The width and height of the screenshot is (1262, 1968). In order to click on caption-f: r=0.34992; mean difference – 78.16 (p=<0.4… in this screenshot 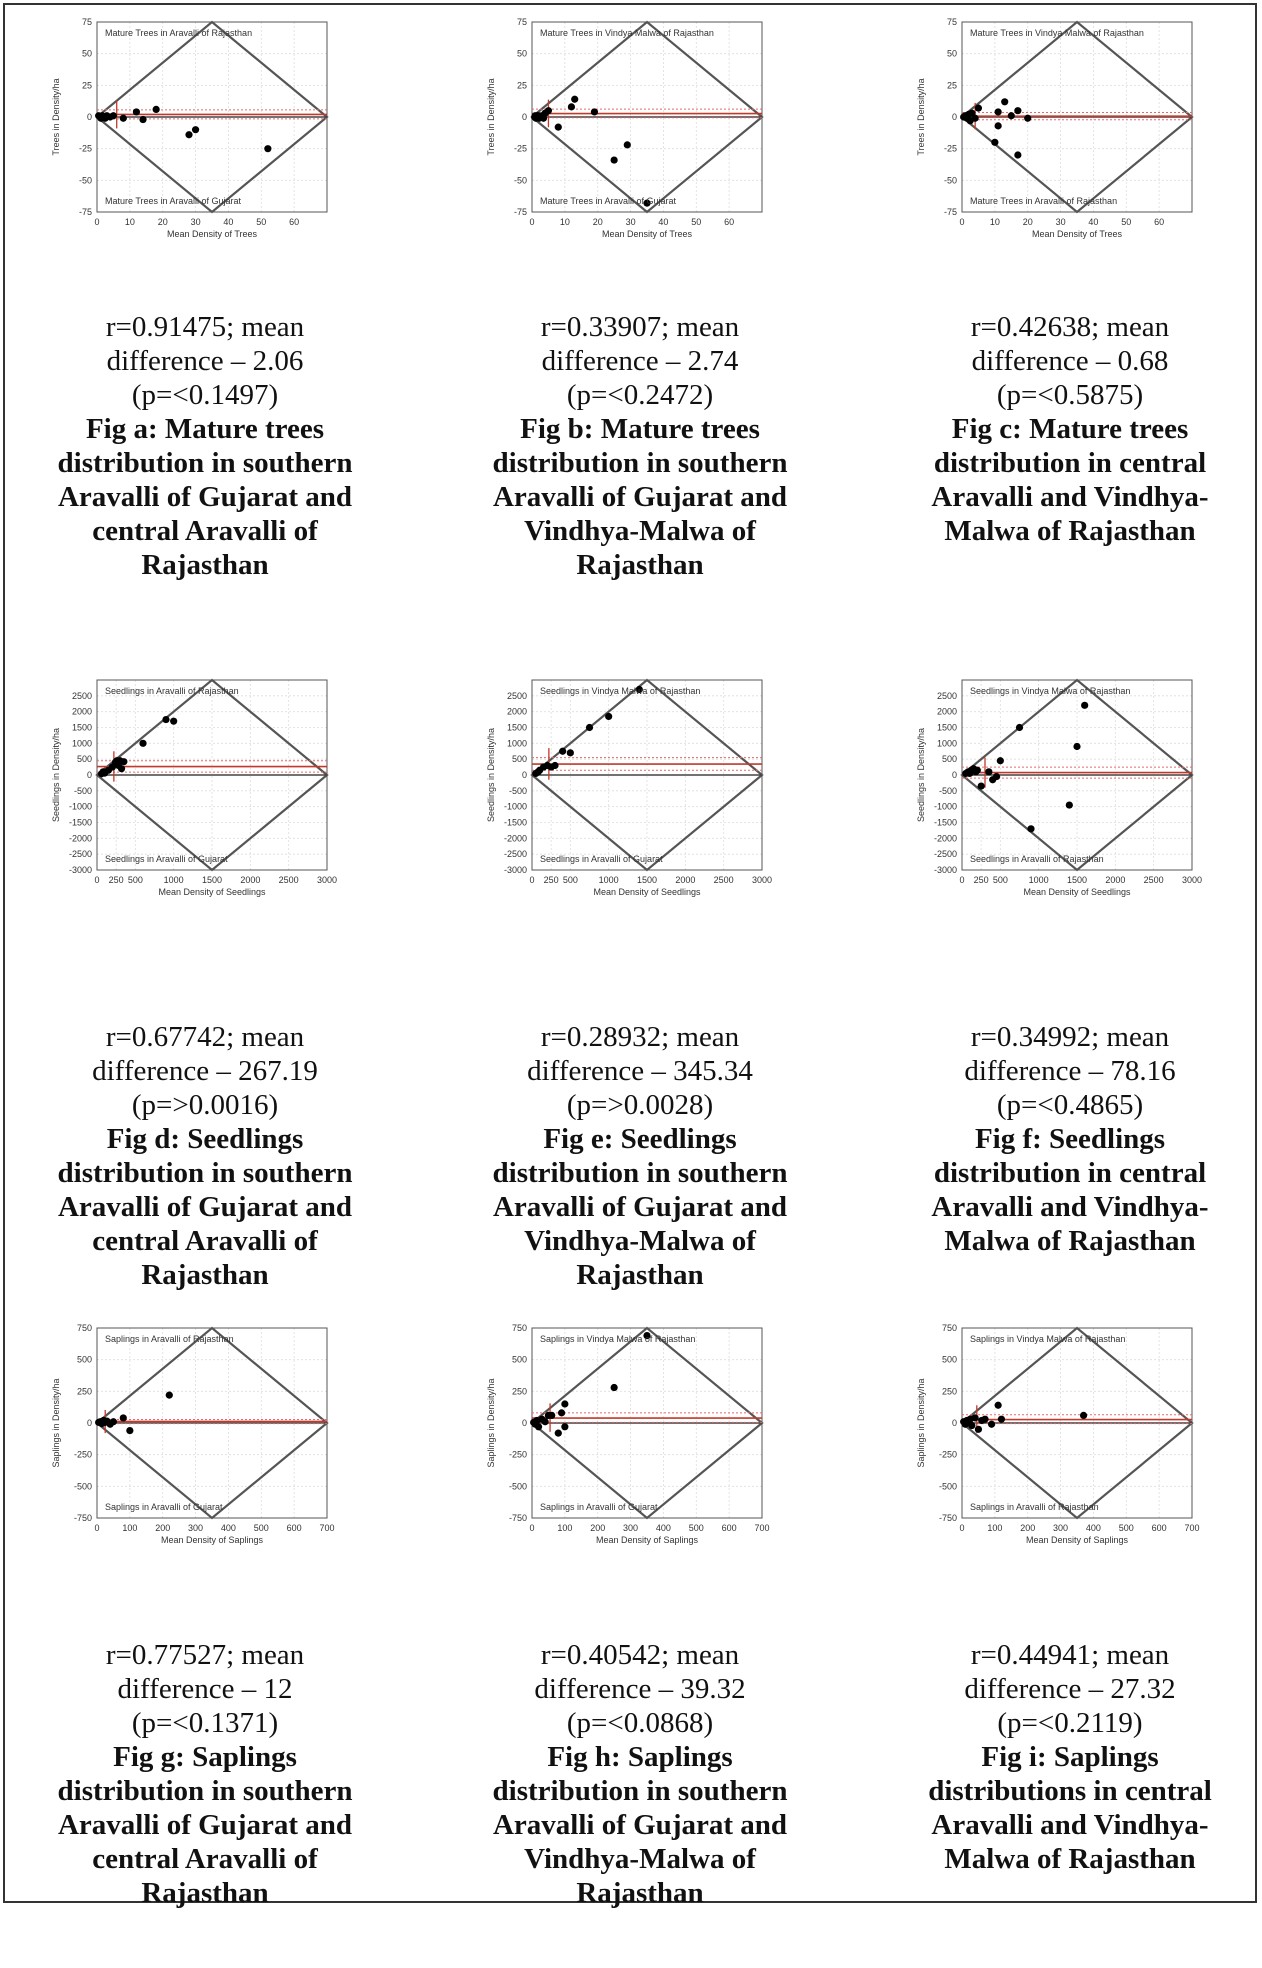, I will do `click(1063, 1139)`.